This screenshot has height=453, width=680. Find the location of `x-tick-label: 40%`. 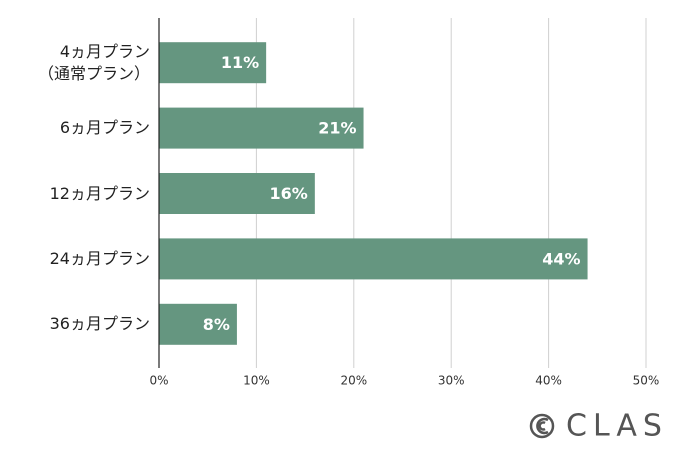

x-tick-label: 40% is located at coordinates (548, 381).